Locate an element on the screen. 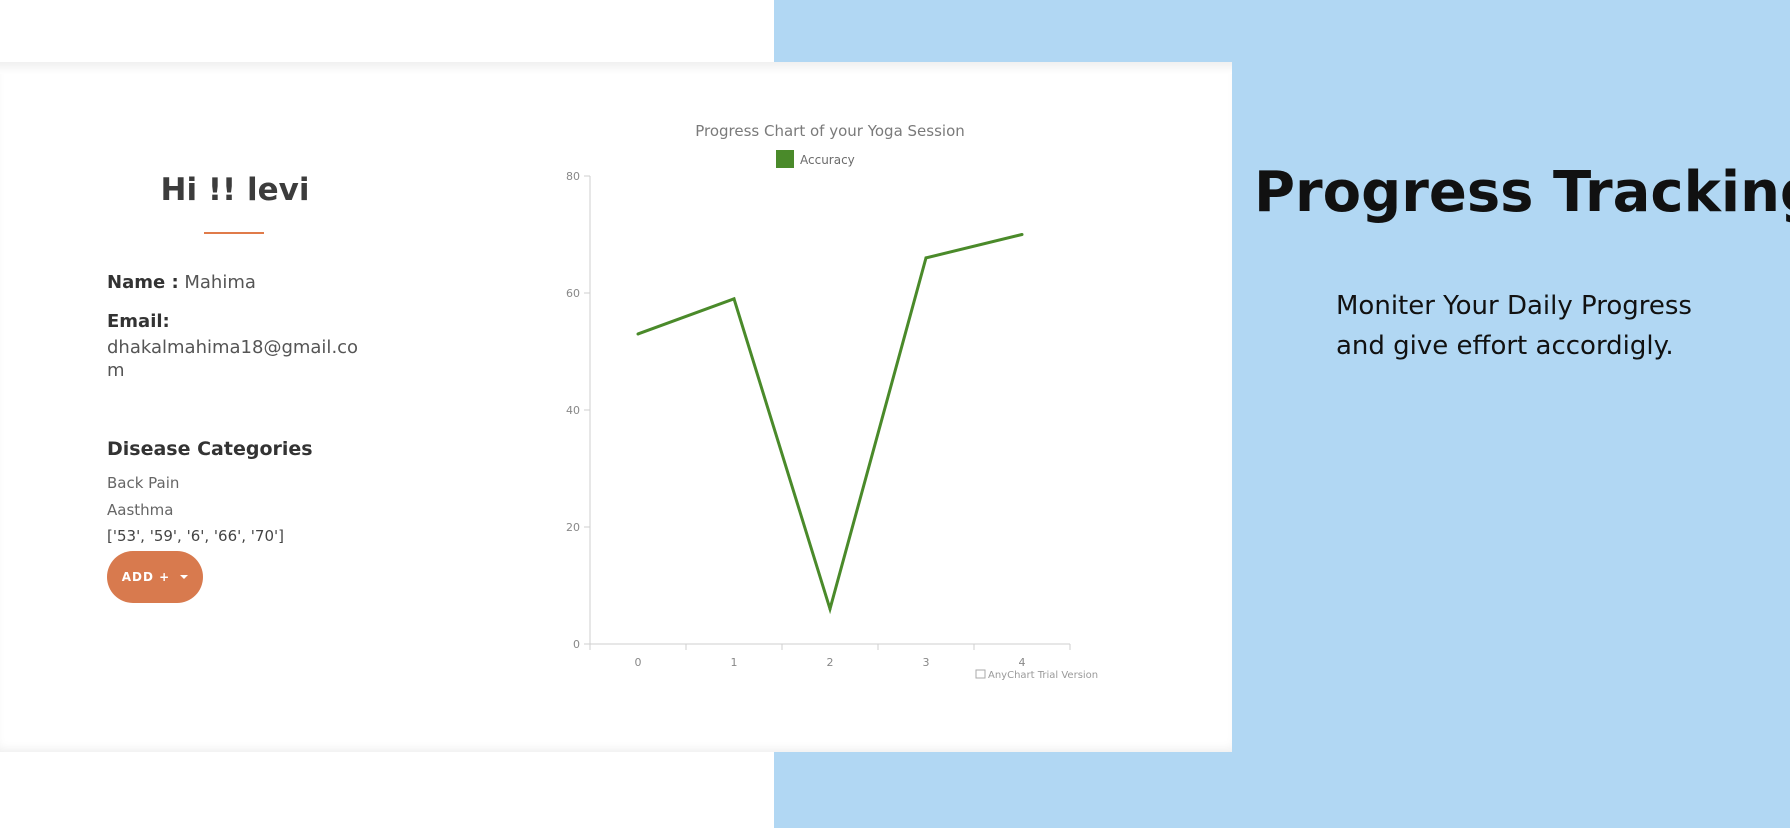  legend-swatch is located at coordinates (785, 159).